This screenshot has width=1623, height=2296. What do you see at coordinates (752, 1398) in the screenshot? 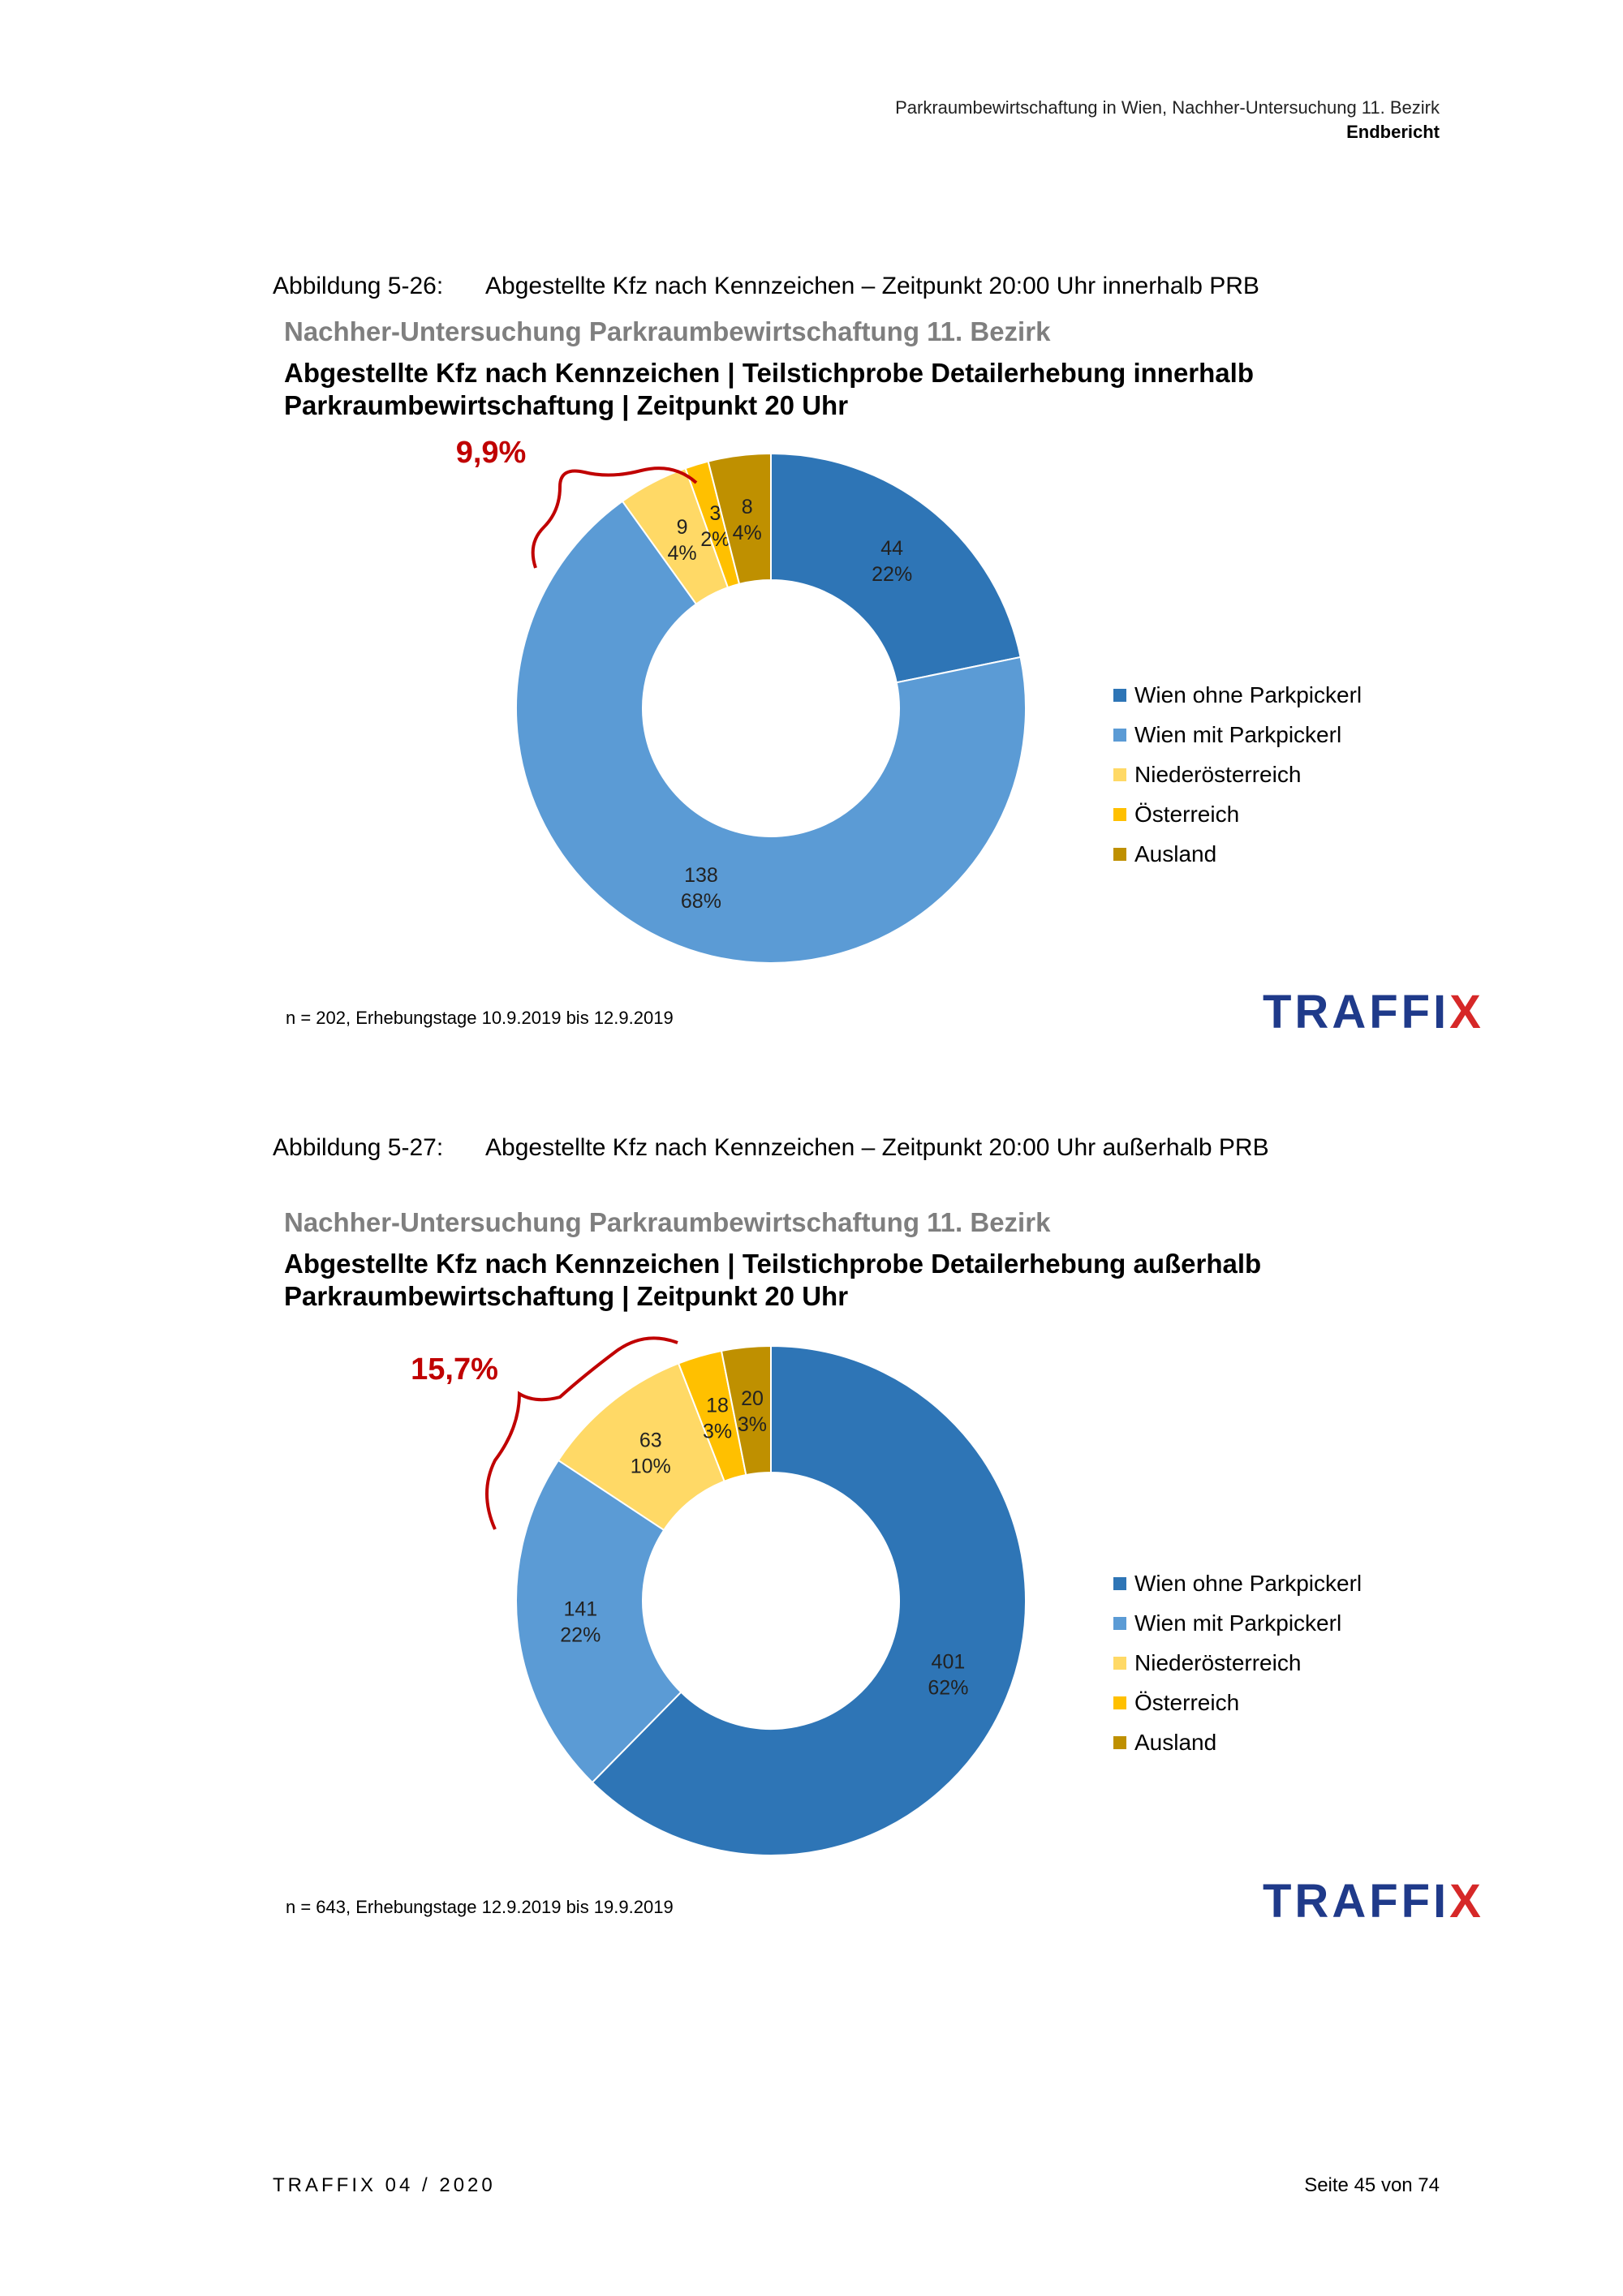
I see `data-label-value: 20` at bounding box center [752, 1398].